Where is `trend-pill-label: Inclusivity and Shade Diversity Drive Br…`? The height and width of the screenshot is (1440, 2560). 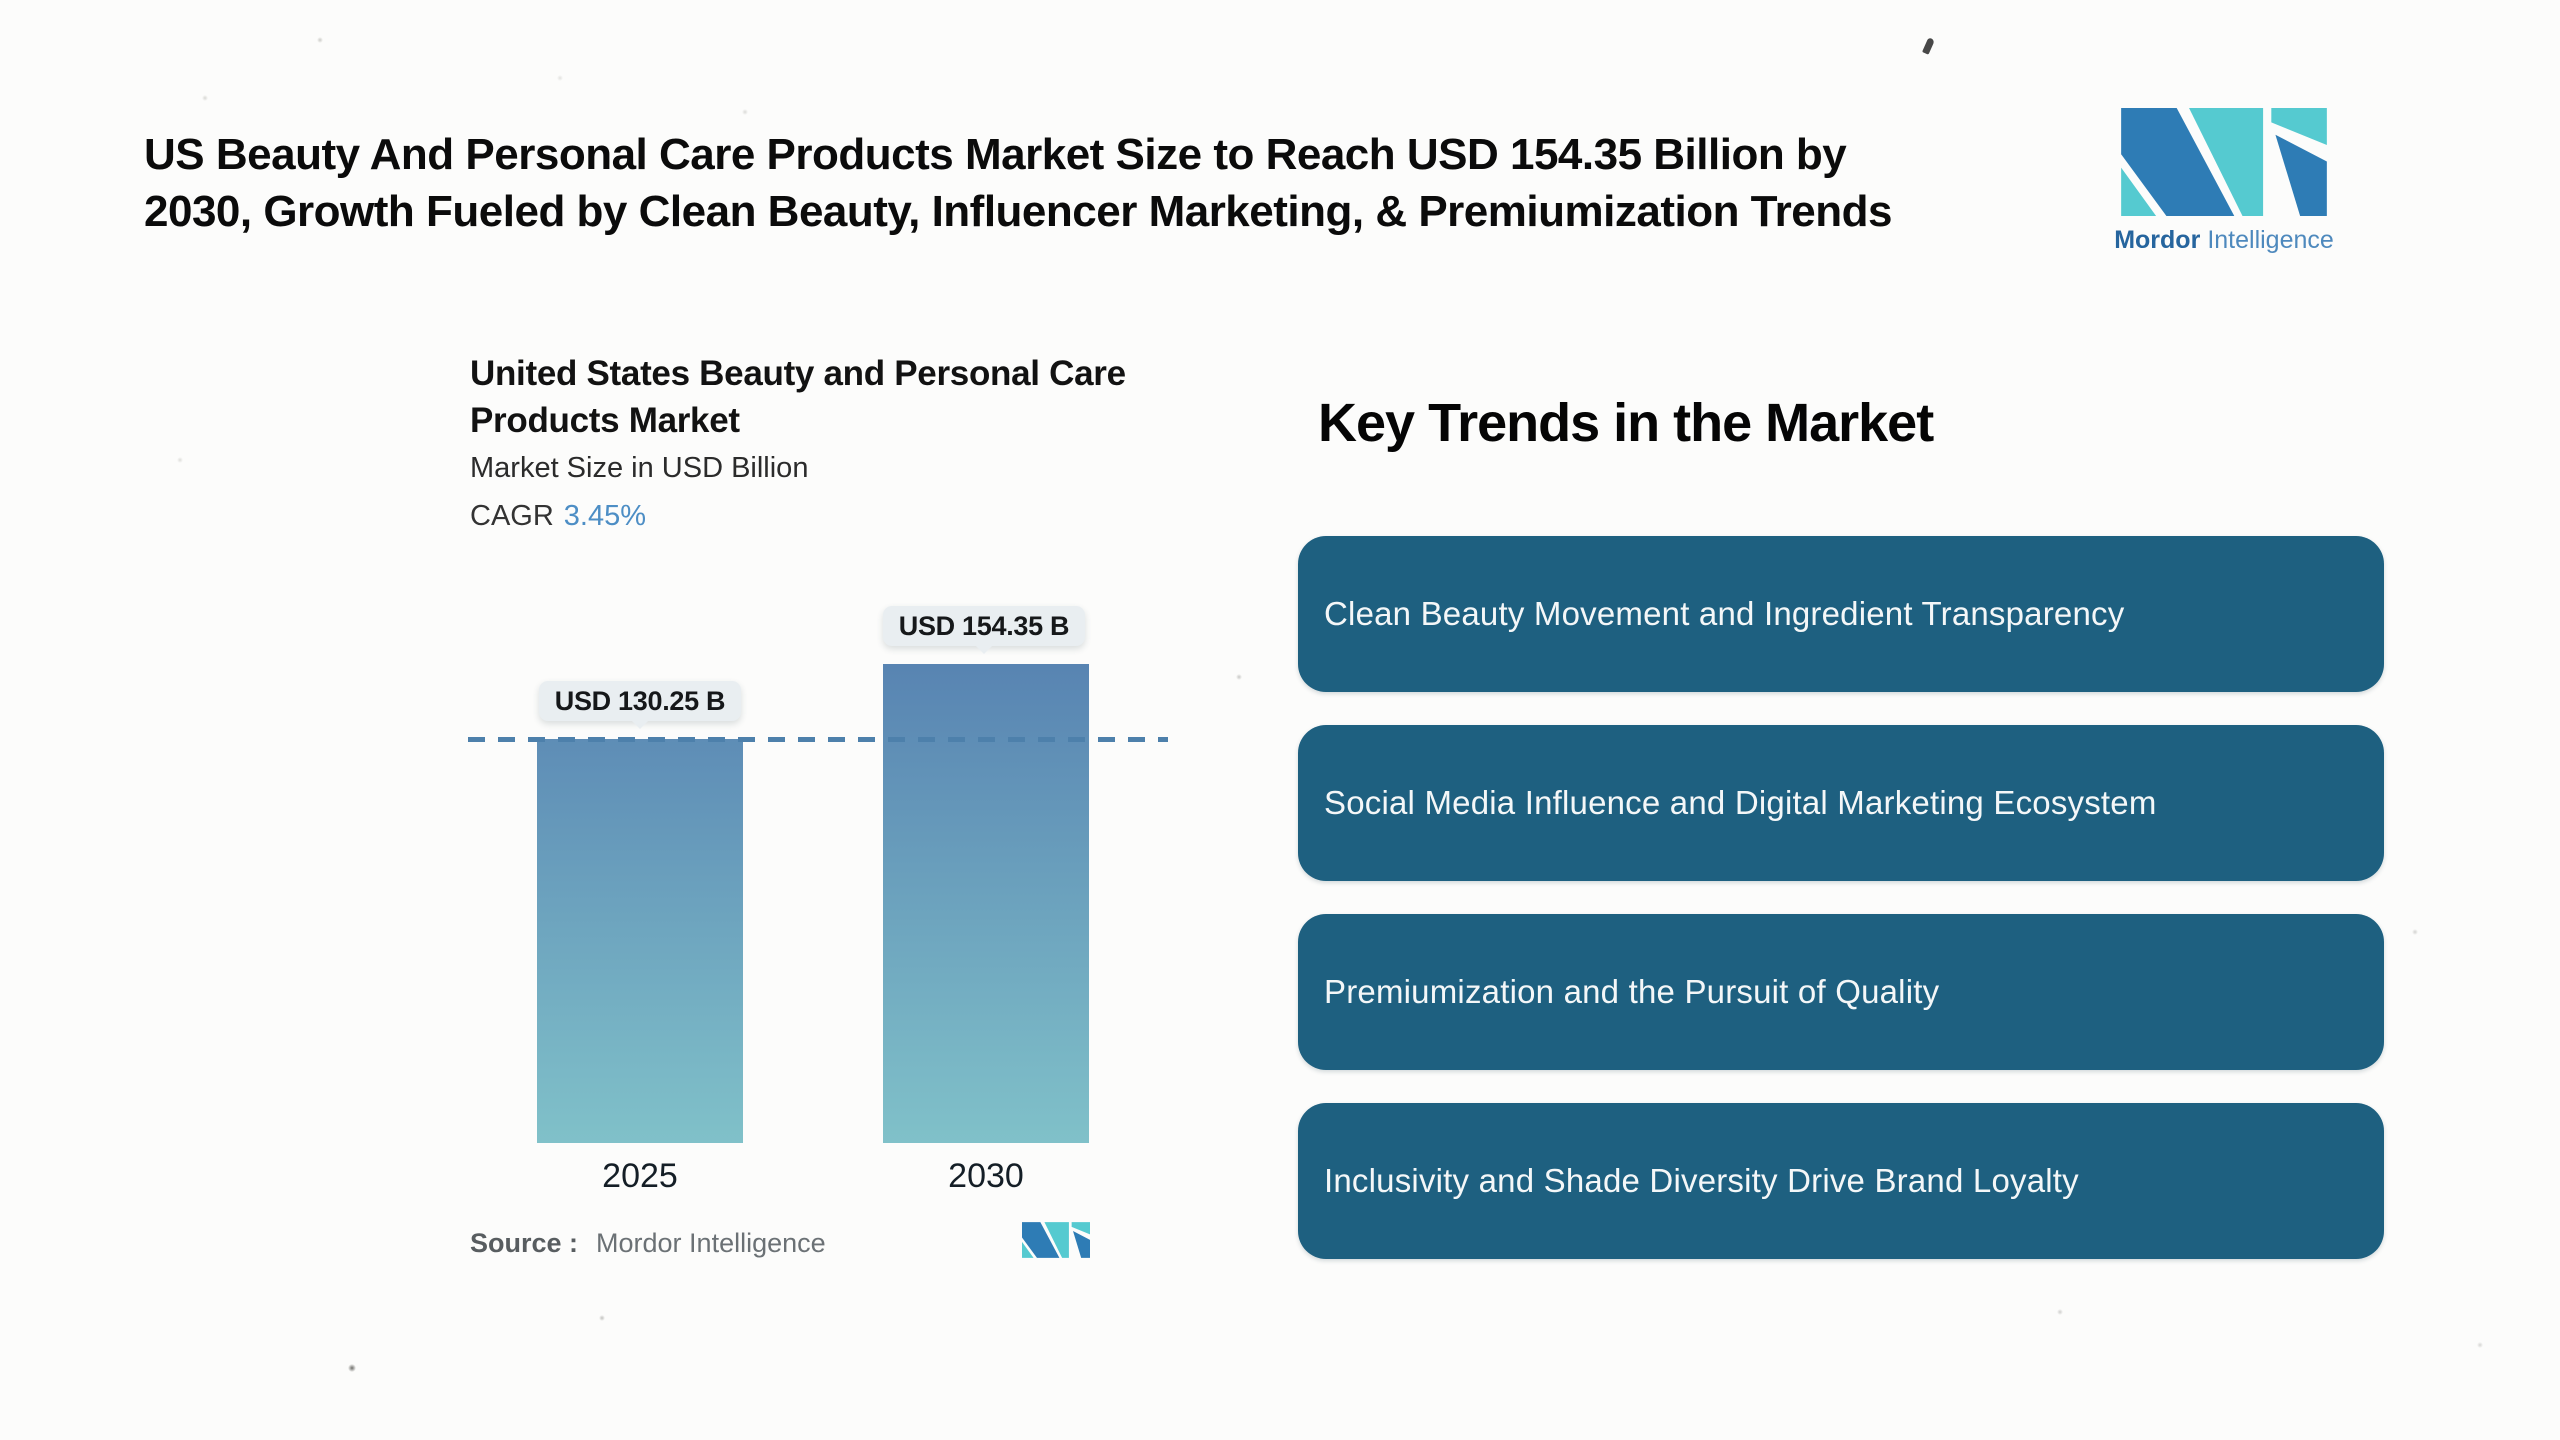 trend-pill-label: Inclusivity and Shade Diversity Drive Br… is located at coordinates (1701, 1180).